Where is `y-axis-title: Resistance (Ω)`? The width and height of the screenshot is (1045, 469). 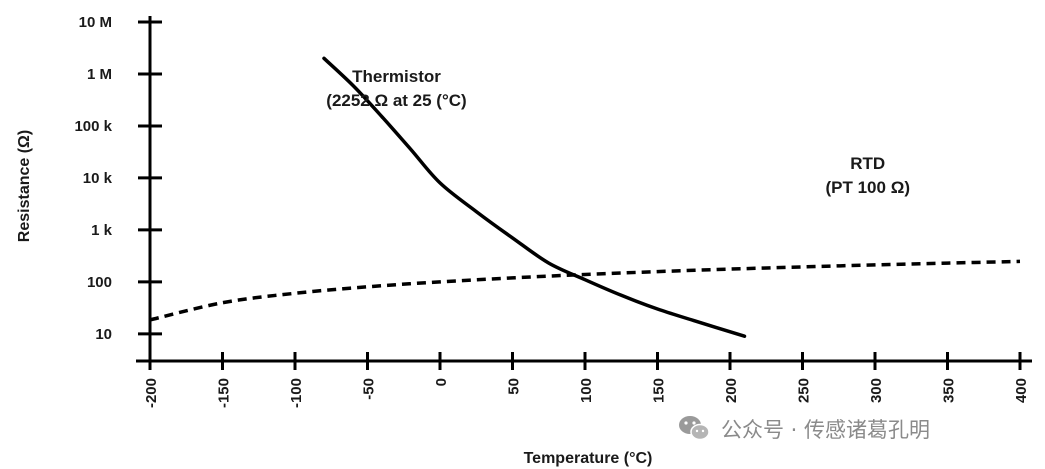
y-axis-title: Resistance (Ω) is located at coordinates (24, 186).